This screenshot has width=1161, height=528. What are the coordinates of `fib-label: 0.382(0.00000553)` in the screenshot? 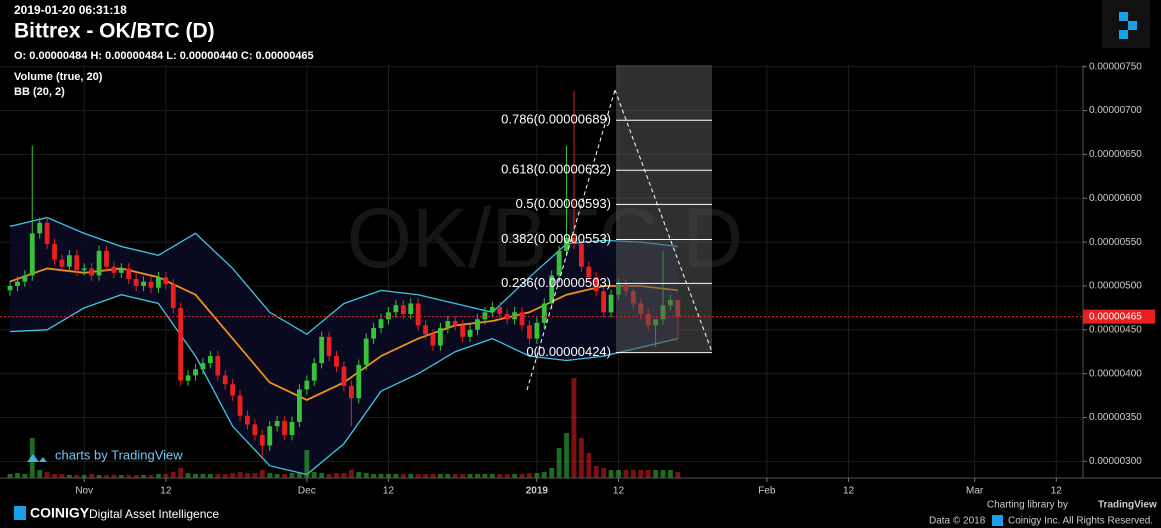 It's located at (556, 238).